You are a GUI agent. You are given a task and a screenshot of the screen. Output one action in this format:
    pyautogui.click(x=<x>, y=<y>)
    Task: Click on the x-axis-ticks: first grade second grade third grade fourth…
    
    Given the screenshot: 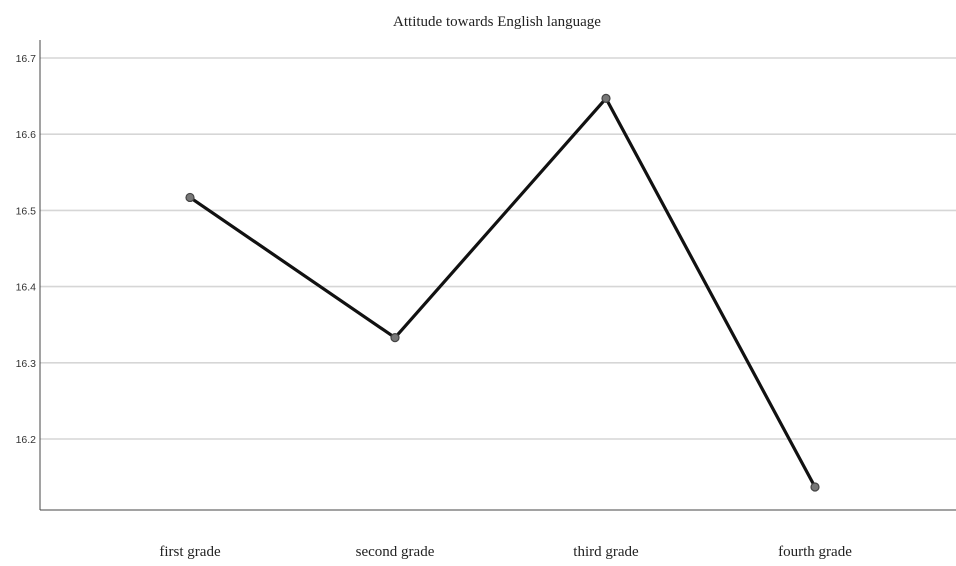 What is the action you would take?
    pyautogui.click(x=505, y=552)
    